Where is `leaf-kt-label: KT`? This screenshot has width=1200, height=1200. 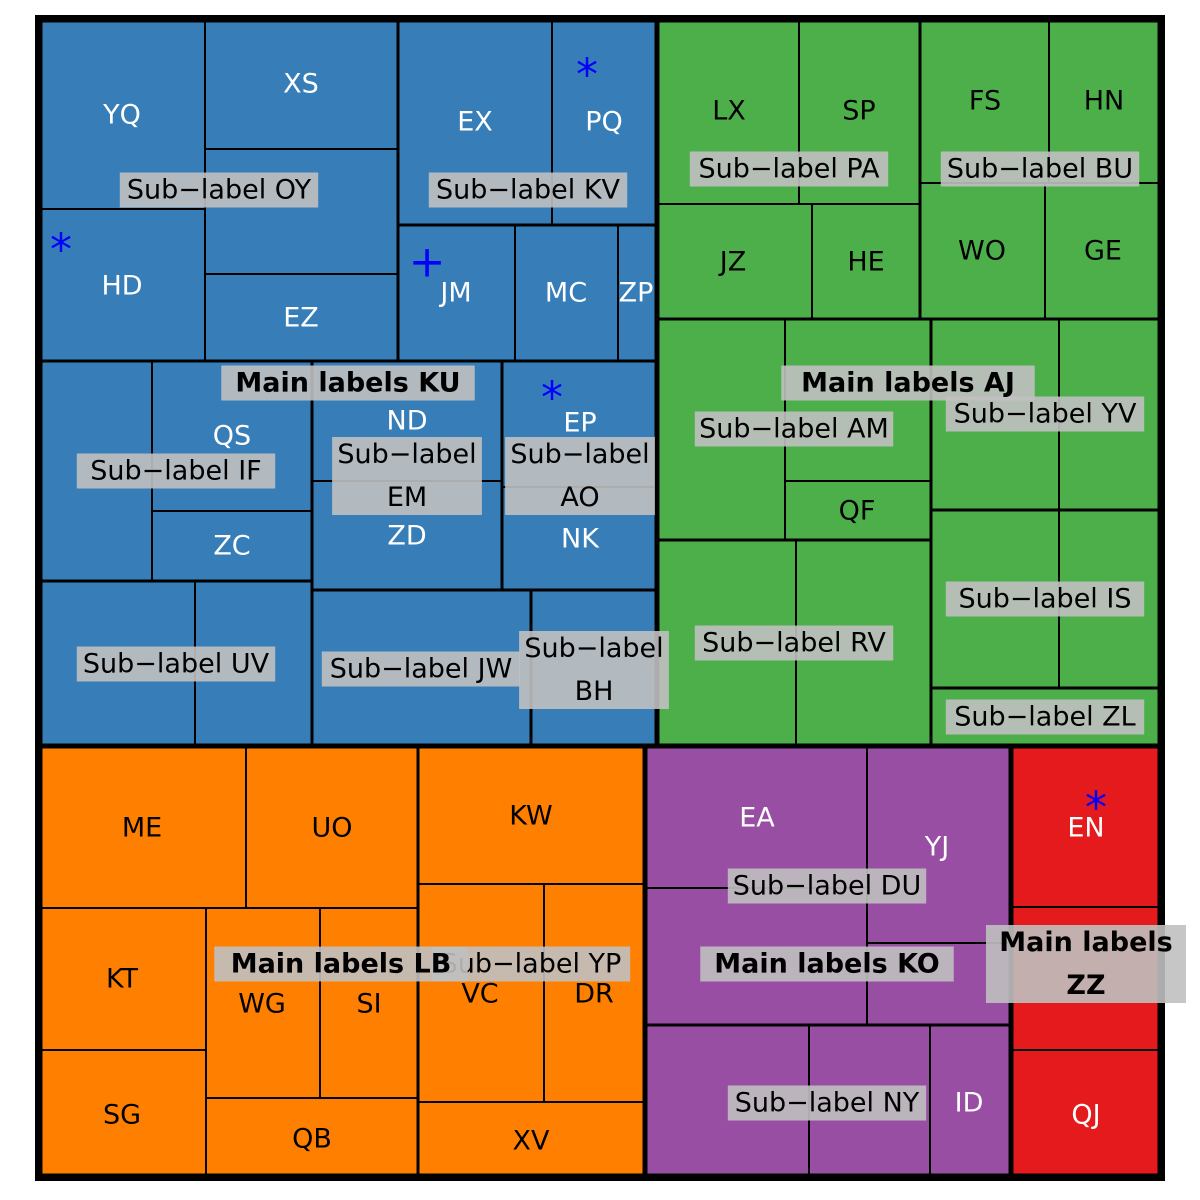 leaf-kt-label: KT is located at coordinates (122, 979).